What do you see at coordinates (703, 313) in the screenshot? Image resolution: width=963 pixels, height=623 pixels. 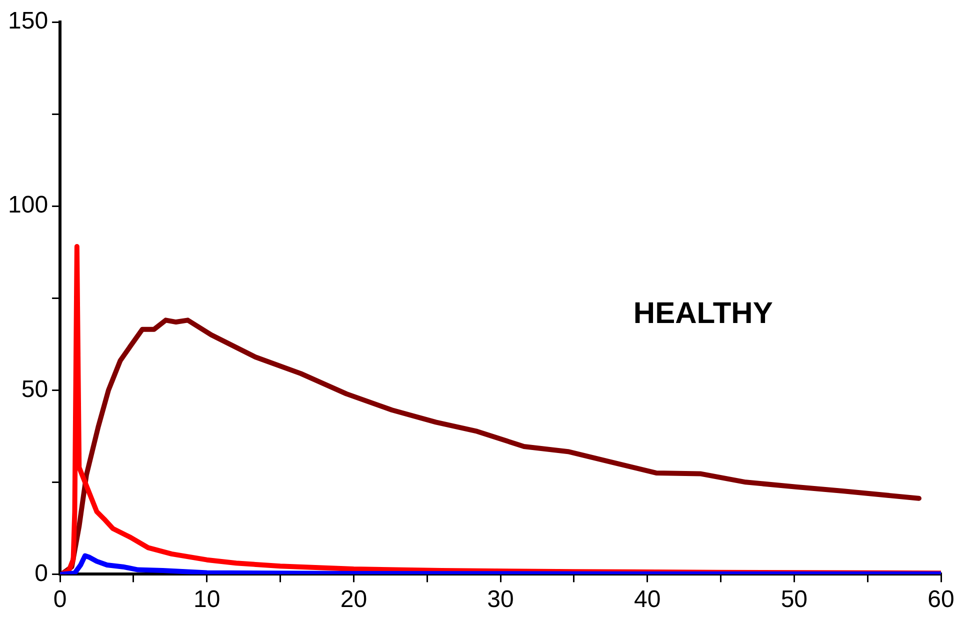 I see `annotation: HEALTHY` at bounding box center [703, 313].